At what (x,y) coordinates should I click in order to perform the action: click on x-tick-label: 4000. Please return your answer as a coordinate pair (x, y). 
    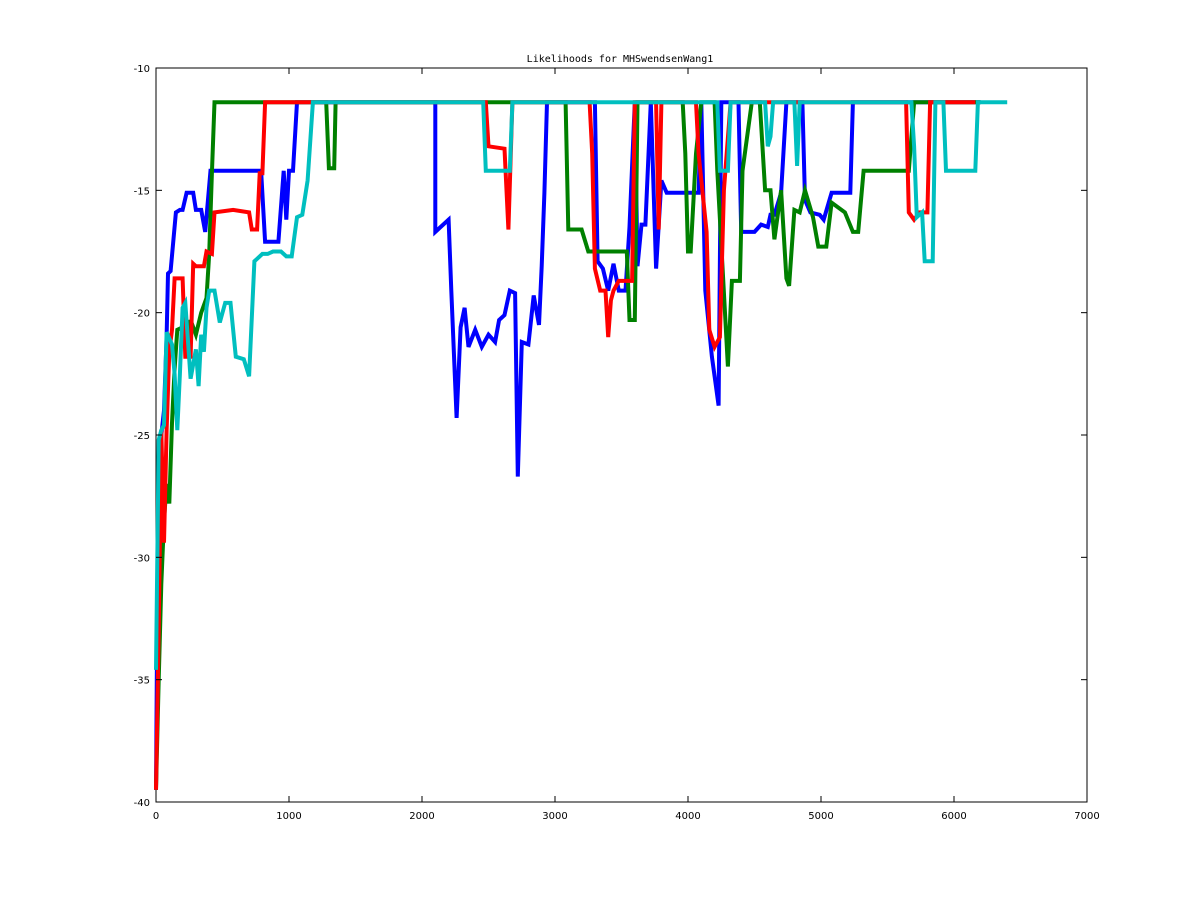
    Looking at the image, I should click on (687, 816).